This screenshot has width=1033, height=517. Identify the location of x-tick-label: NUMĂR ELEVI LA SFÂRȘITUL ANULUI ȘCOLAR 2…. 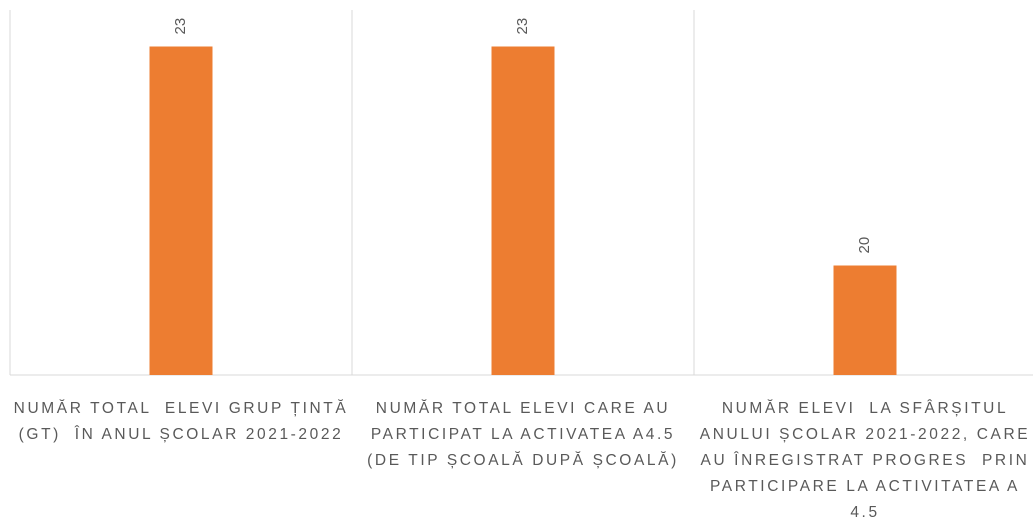
(865, 458).